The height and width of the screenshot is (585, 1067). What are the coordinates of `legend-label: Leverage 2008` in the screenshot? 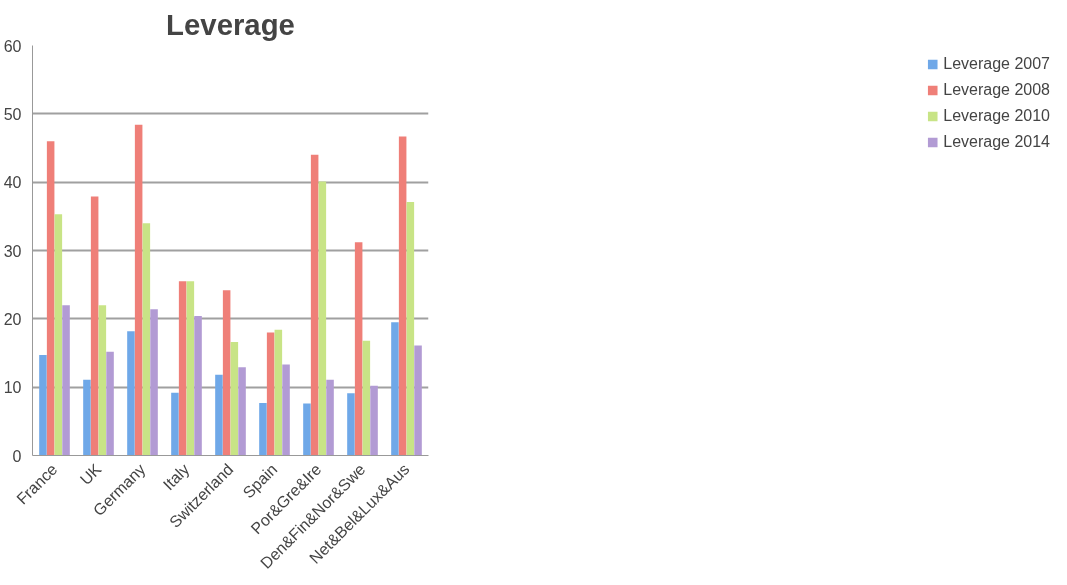 It's located at (996, 90).